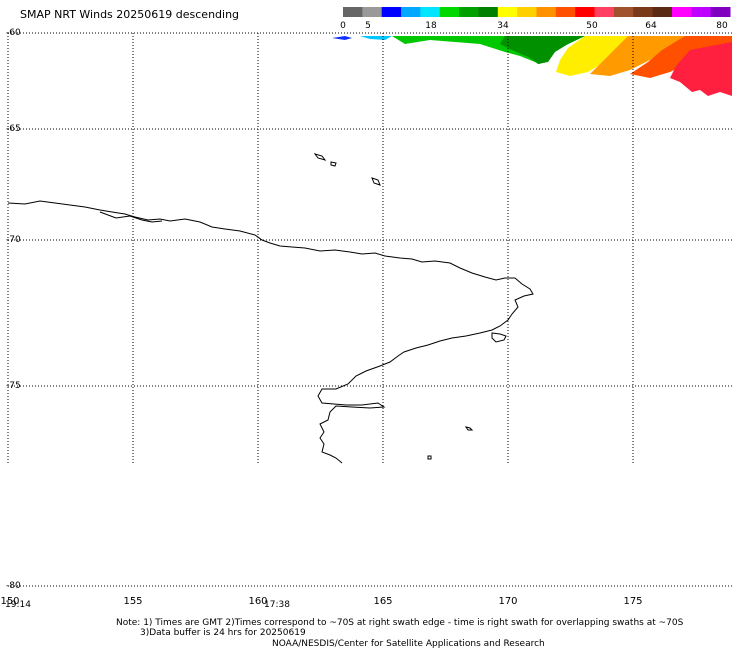 The image size is (740, 650). What do you see at coordinates (13, 586) in the screenshot?
I see `lat-label-80: -80` at bounding box center [13, 586].